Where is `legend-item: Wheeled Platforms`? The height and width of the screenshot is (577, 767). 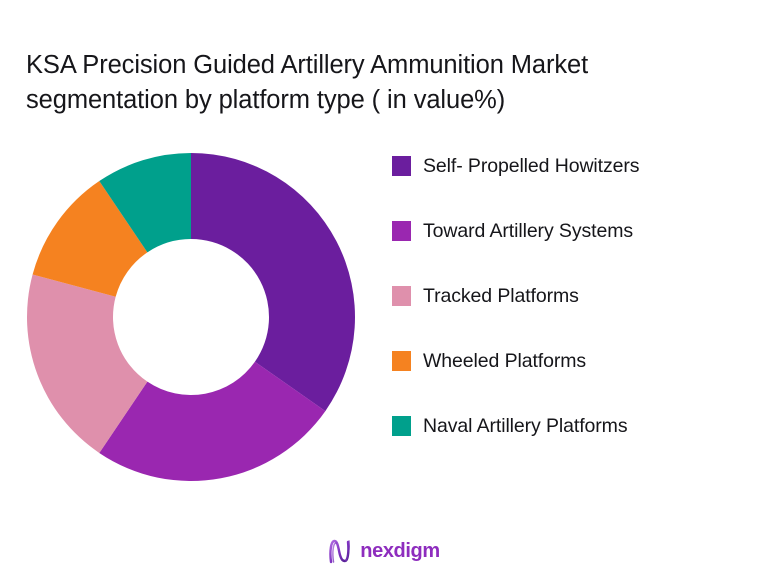 legend-item: Wheeled Platforms is located at coordinates (557, 361).